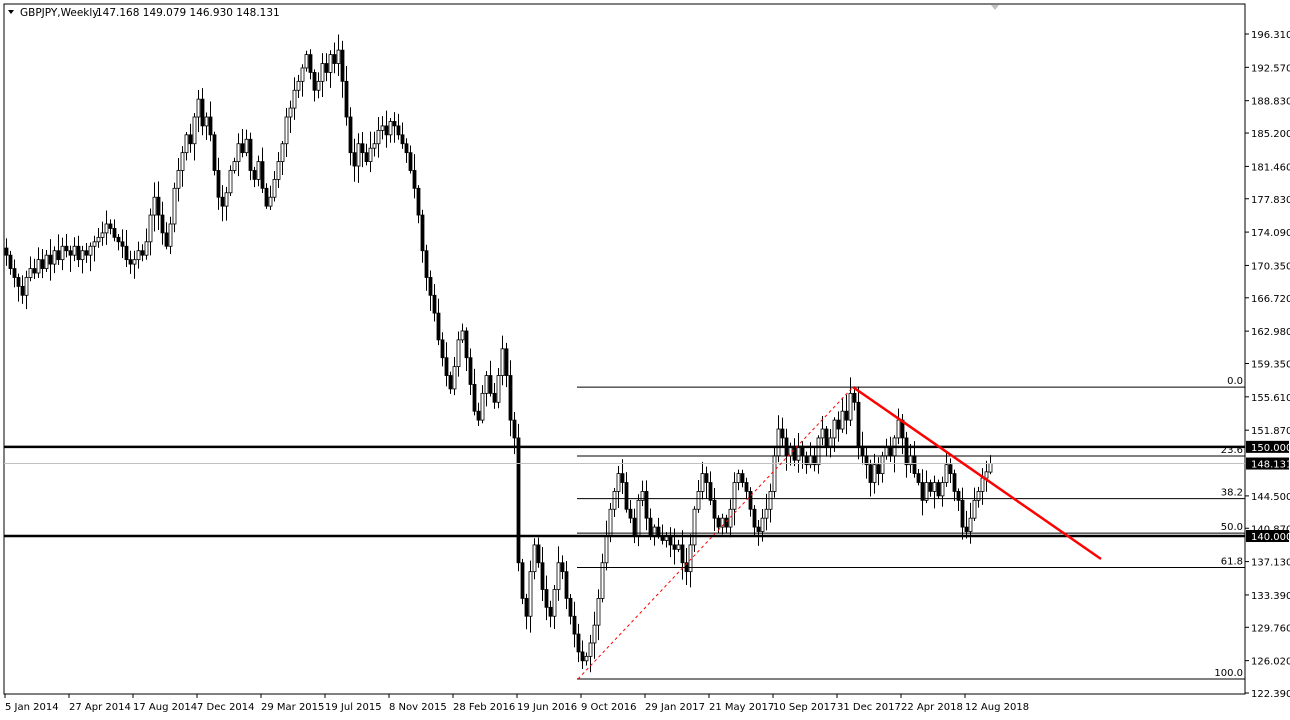 Image resolution: width=1290 pixels, height=720 pixels. I want to click on x-tick-label: 22 Apr 2018, so click(932, 707).